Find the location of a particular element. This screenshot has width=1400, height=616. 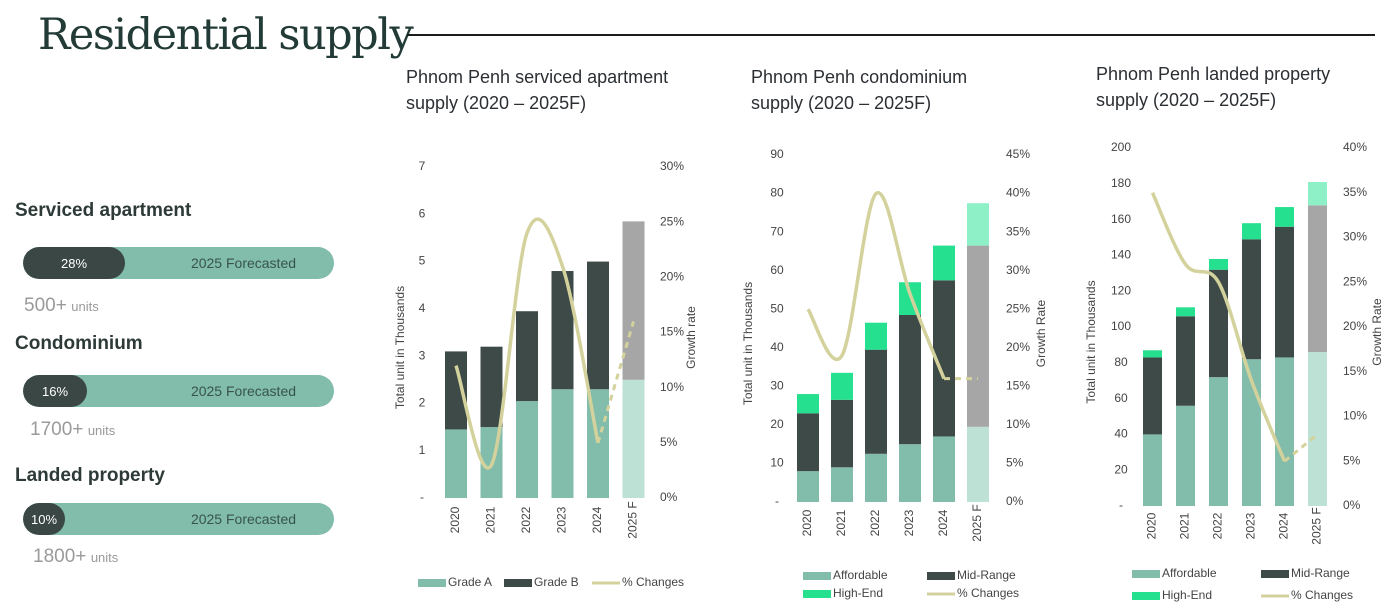

chart-title-line: Phnom Penh condominium is located at coordinates (859, 77).